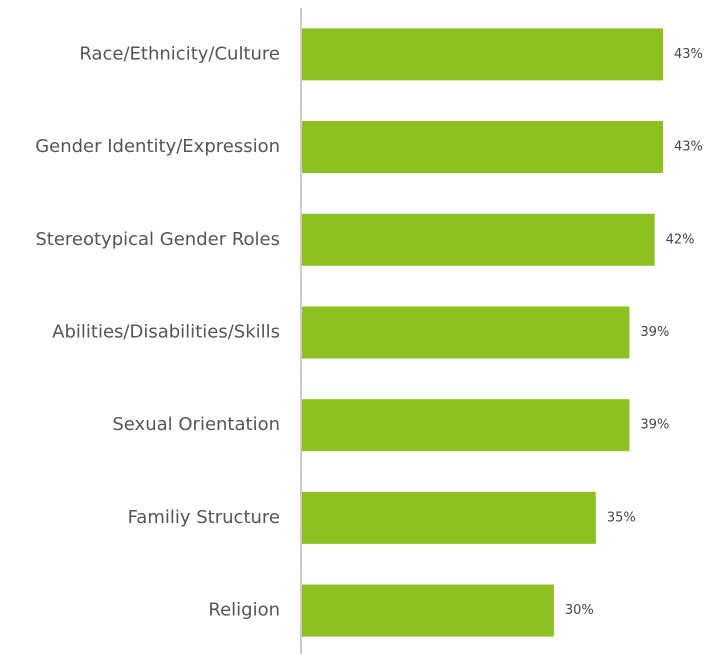  I want to click on category-label: Race/Ethnicity/Culture, so click(179, 53).